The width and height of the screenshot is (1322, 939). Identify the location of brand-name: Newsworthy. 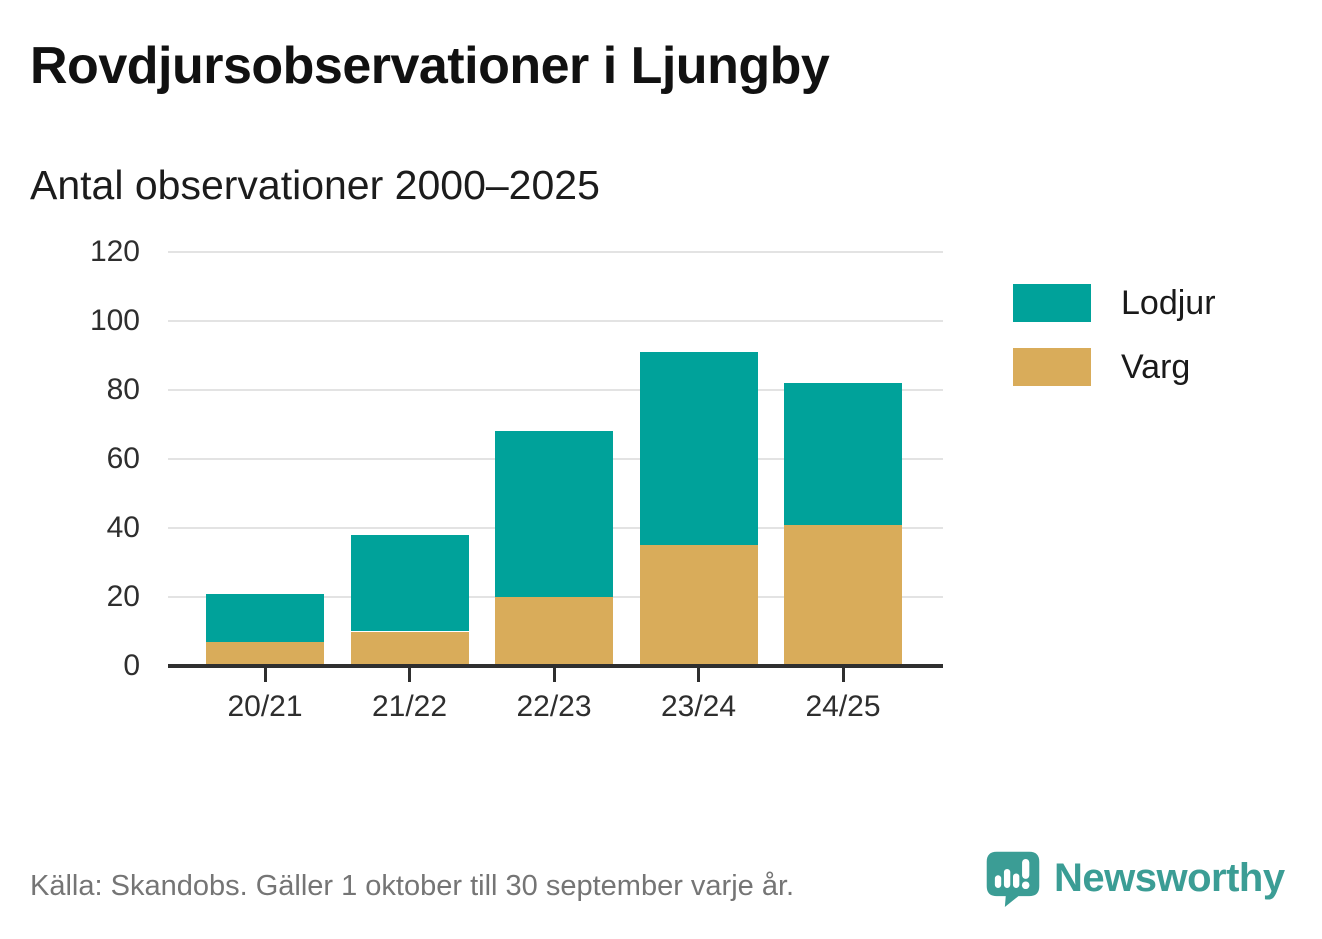
(1169, 878).